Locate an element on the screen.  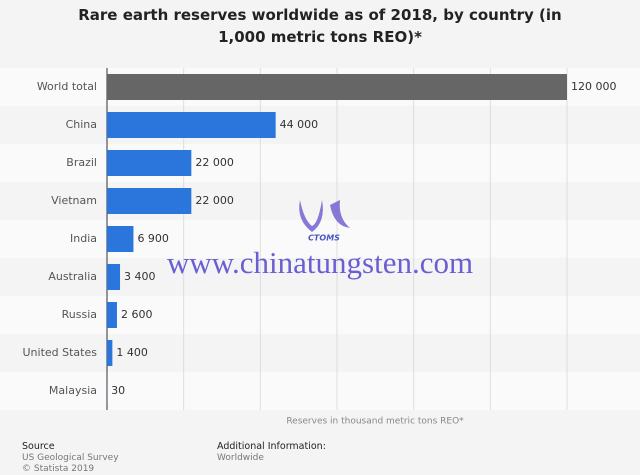
y-tick-label: World total is located at coordinates (67, 86).